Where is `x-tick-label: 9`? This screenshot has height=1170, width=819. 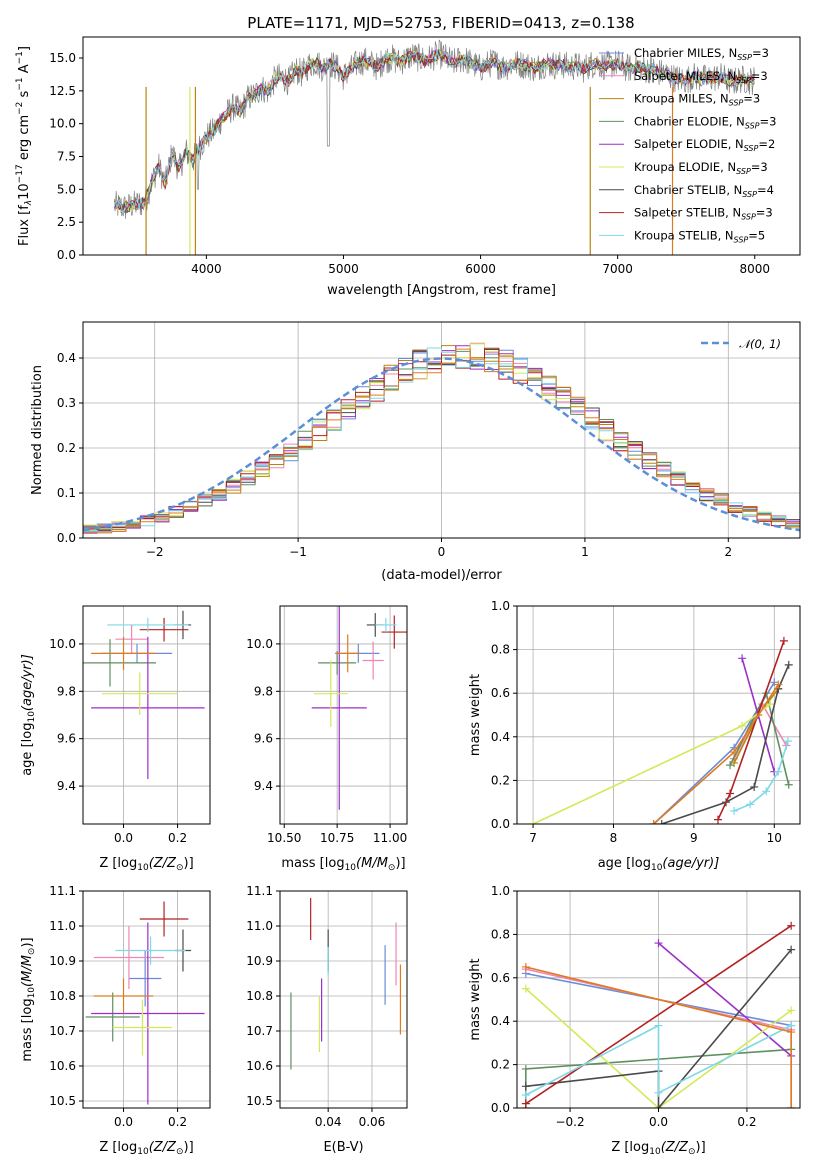 x-tick-label: 9 is located at coordinates (694, 838).